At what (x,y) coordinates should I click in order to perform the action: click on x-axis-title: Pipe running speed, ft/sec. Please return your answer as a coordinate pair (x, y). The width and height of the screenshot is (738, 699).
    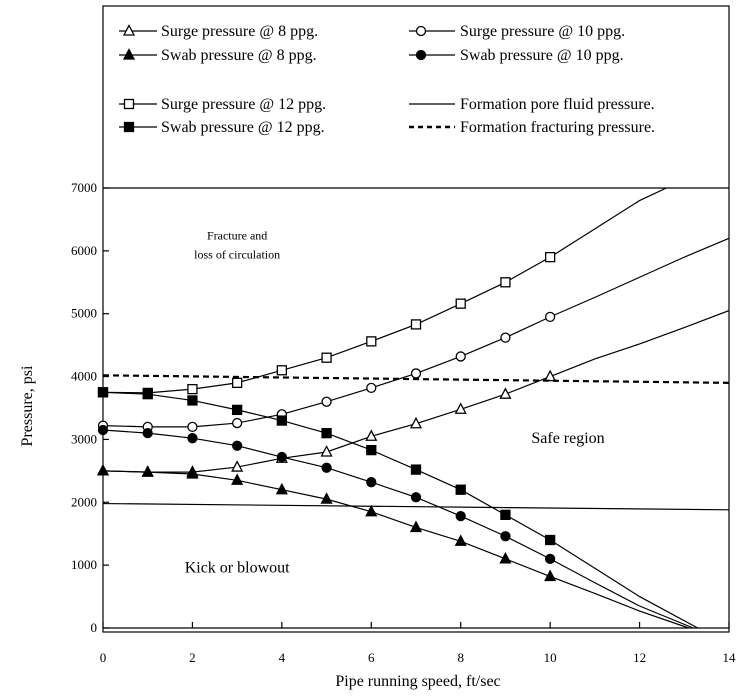
    Looking at the image, I should click on (417, 681).